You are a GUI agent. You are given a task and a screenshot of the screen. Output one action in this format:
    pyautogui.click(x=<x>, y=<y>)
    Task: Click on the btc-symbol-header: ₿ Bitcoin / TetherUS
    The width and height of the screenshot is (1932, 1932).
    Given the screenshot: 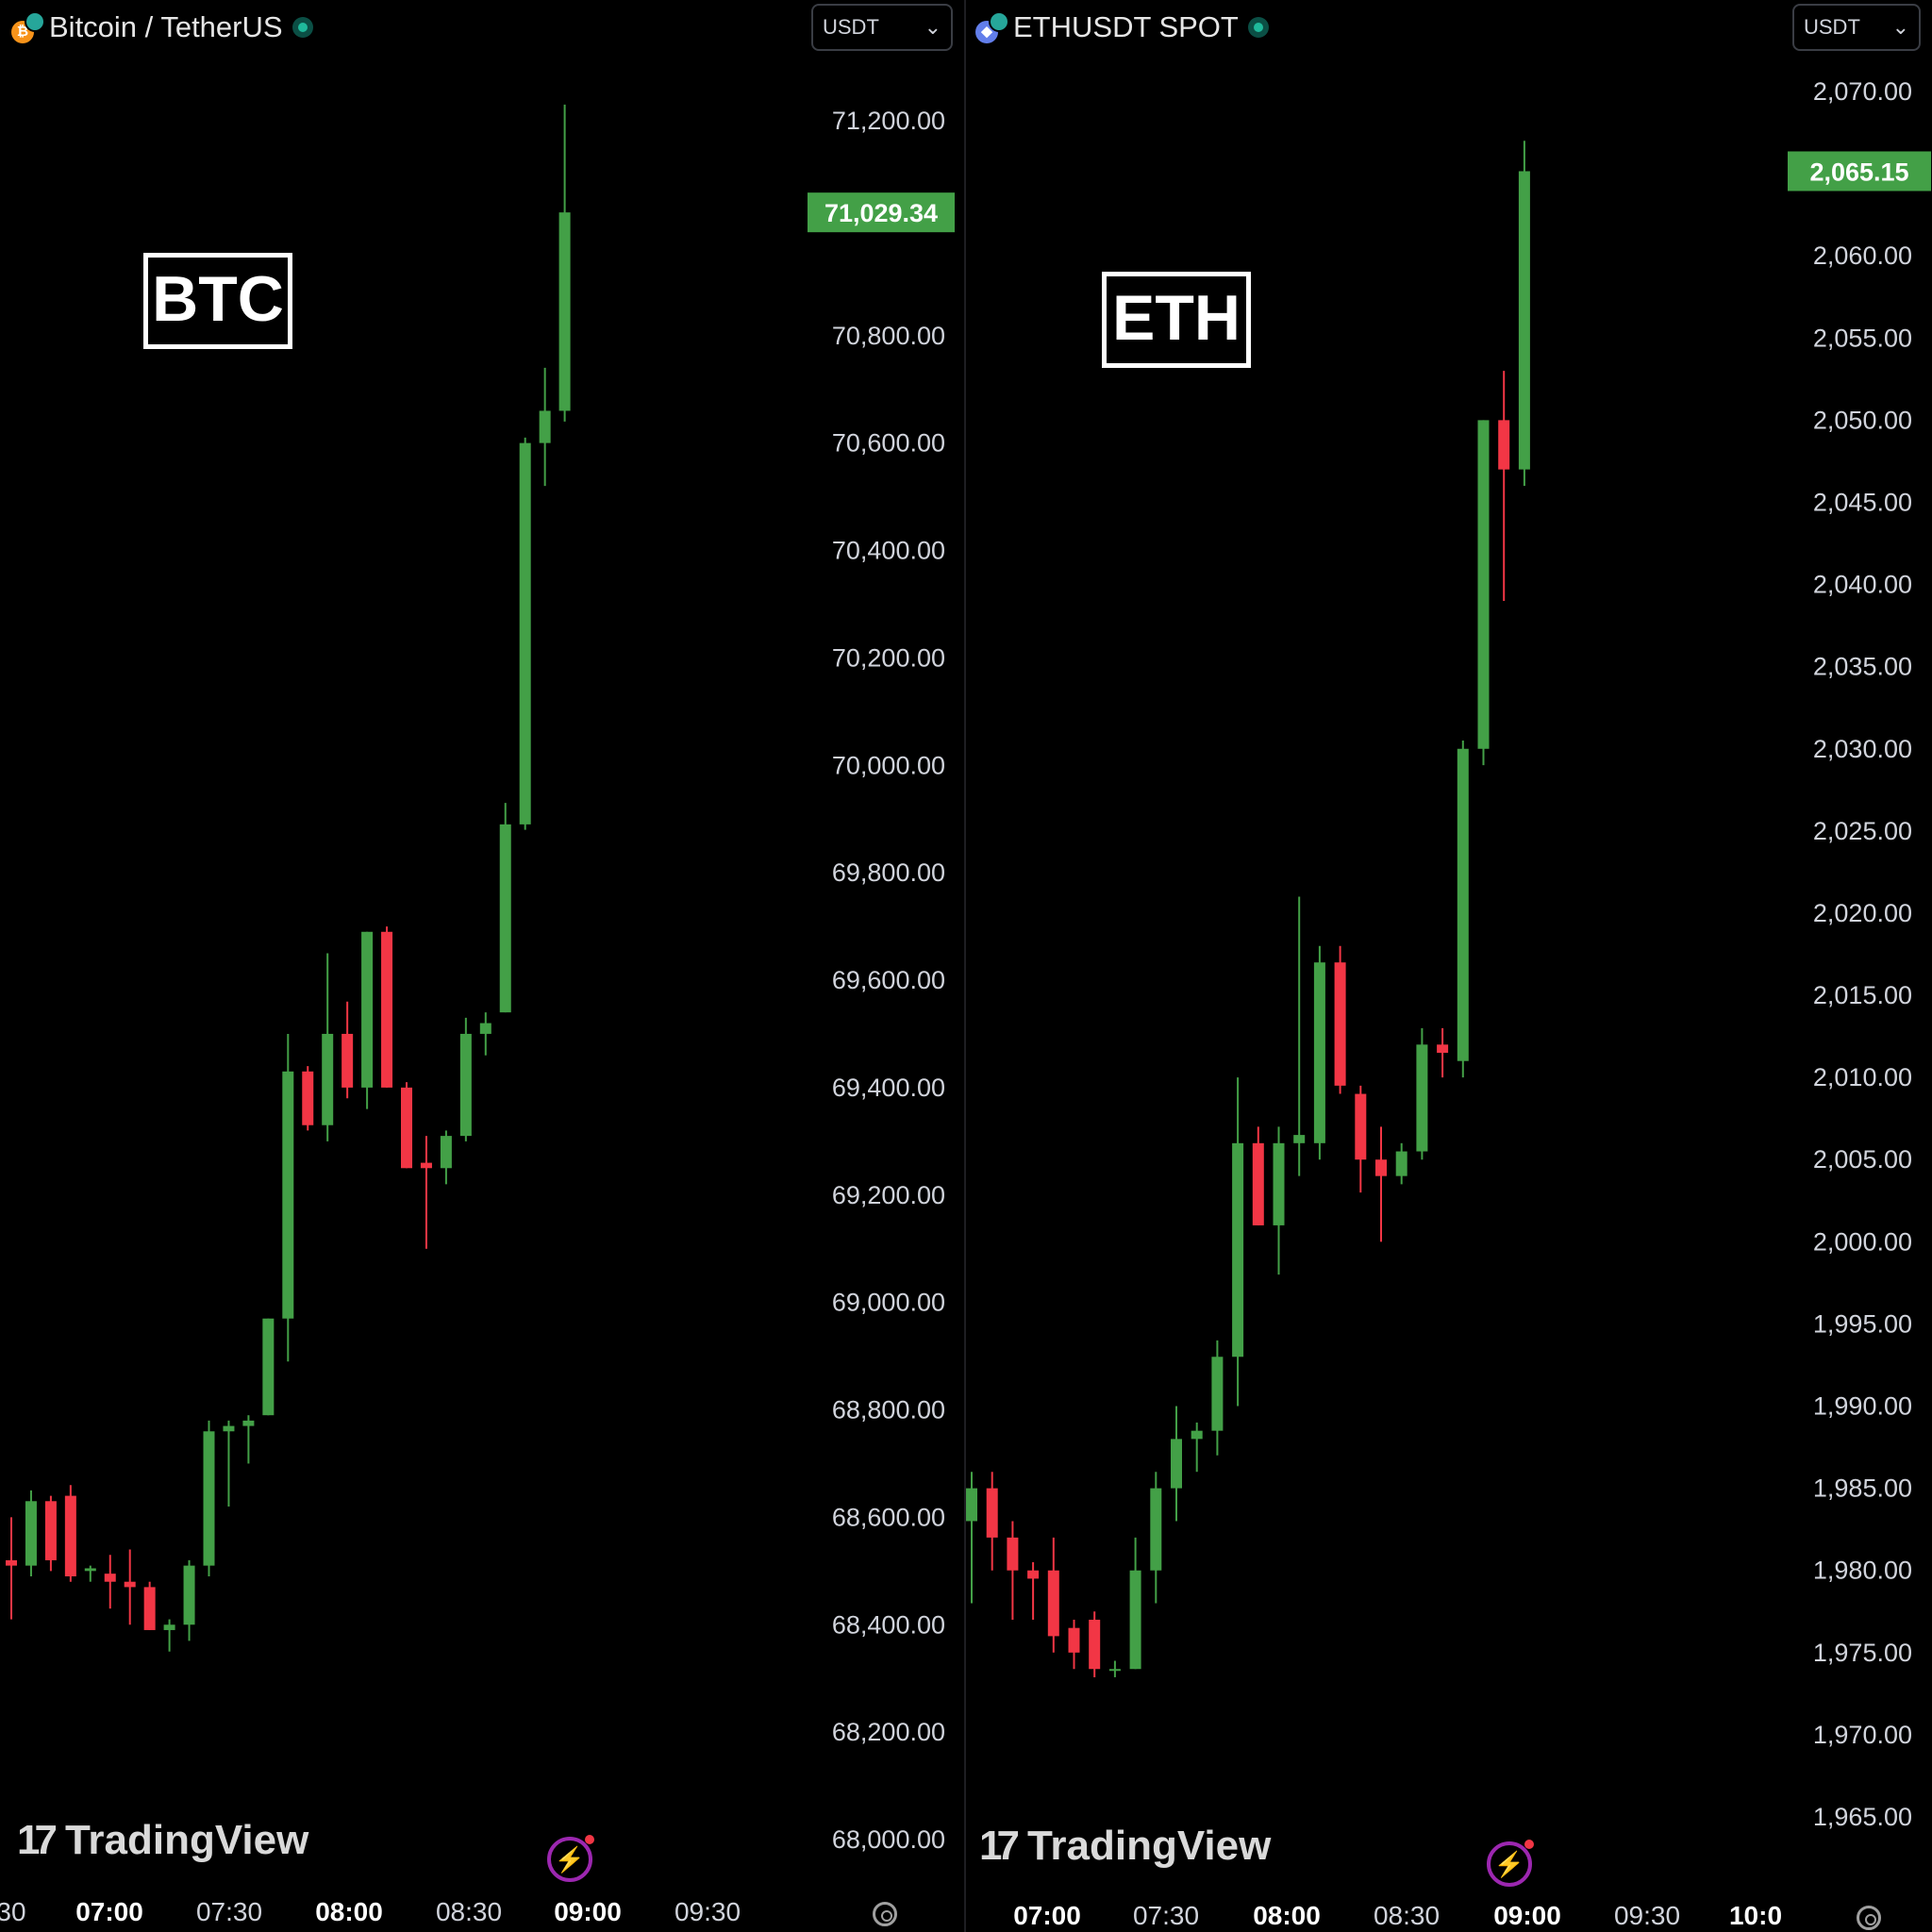 What is the action you would take?
    pyautogui.click(x=162, y=27)
    